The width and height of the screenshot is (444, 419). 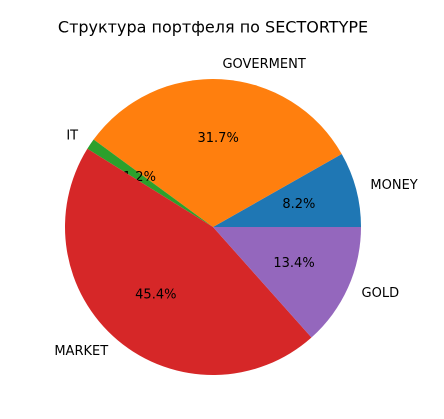 I want to click on chart-title: Структура портфеля по SECTORTYPE, so click(x=213, y=27).